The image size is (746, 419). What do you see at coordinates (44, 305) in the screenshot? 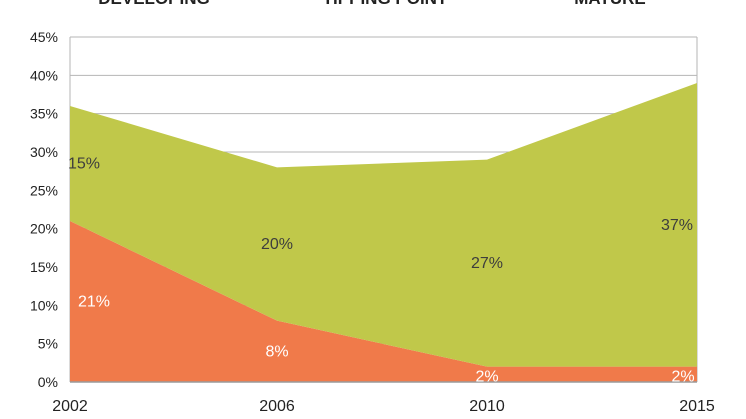
I see `y-tick-label: 10%` at bounding box center [44, 305].